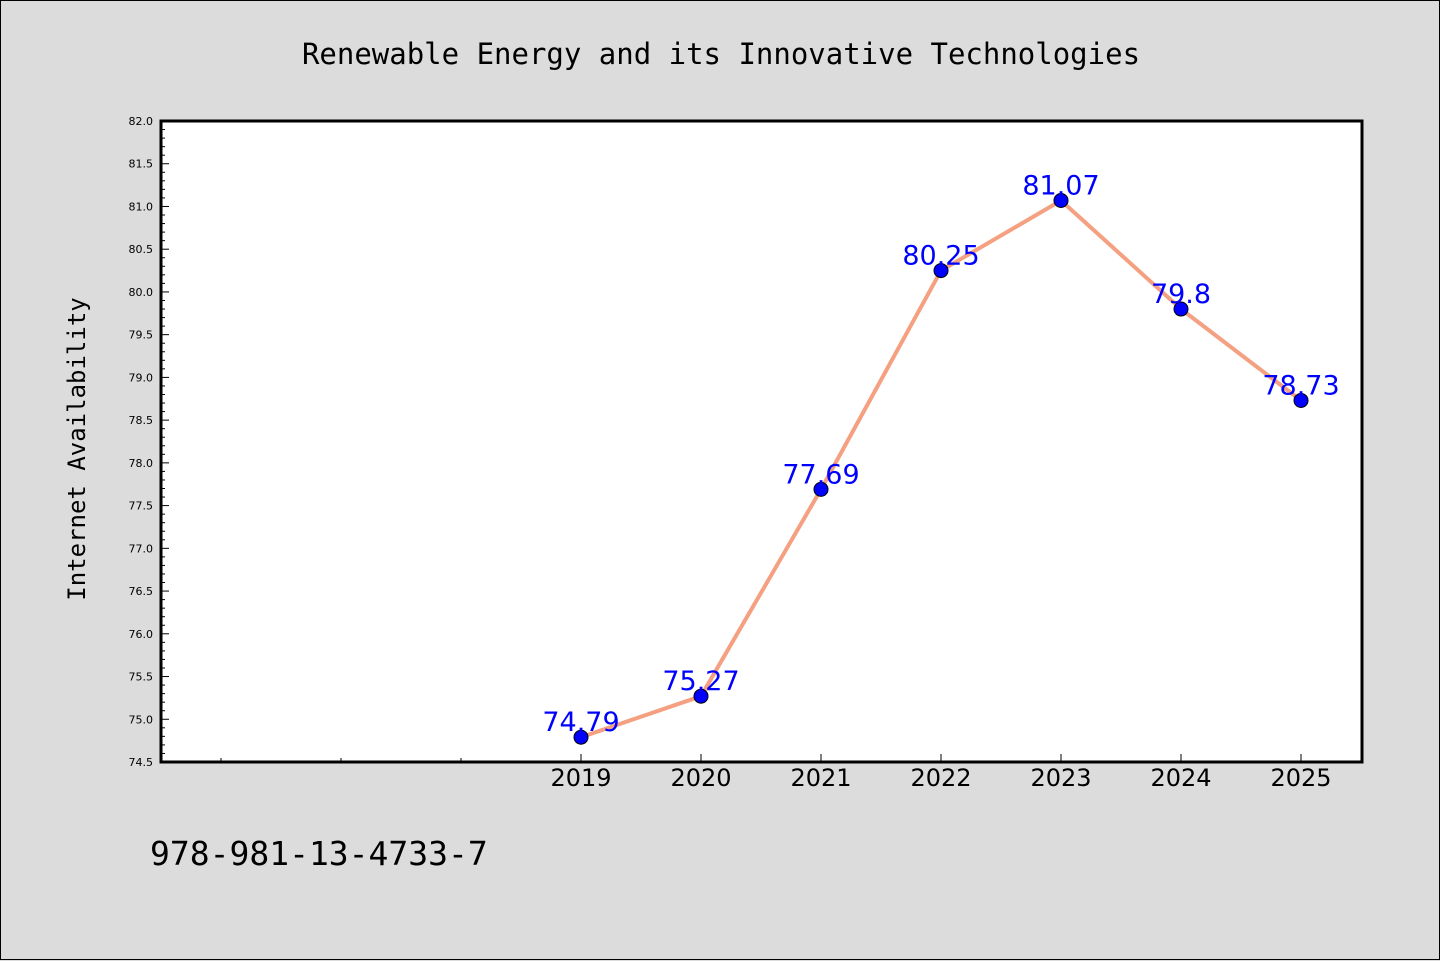 The image size is (1440, 961). Describe the element at coordinates (1060, 185) in the screenshot. I see `data-point-label: 81.07` at that location.